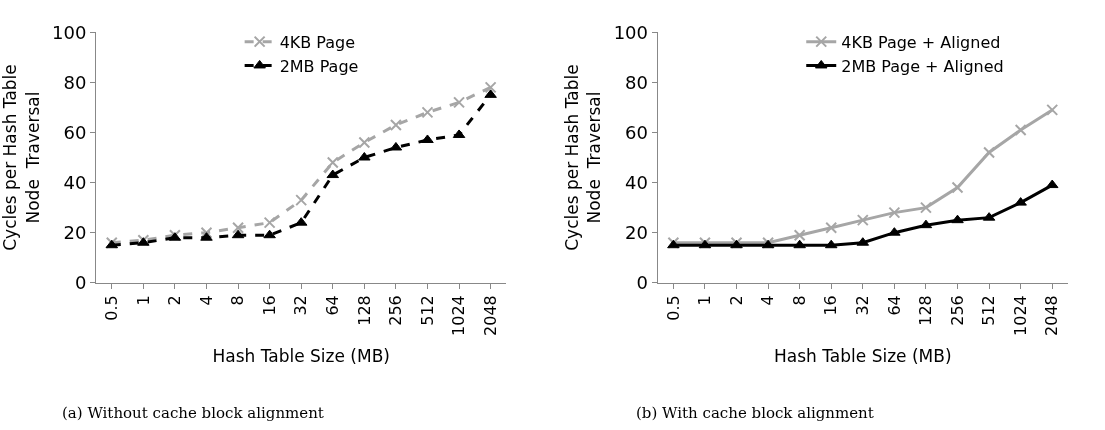 The image size is (1105, 430). Describe the element at coordinates (193, 413) in the screenshot. I see `text: (a) Without cache block alignment` at that location.